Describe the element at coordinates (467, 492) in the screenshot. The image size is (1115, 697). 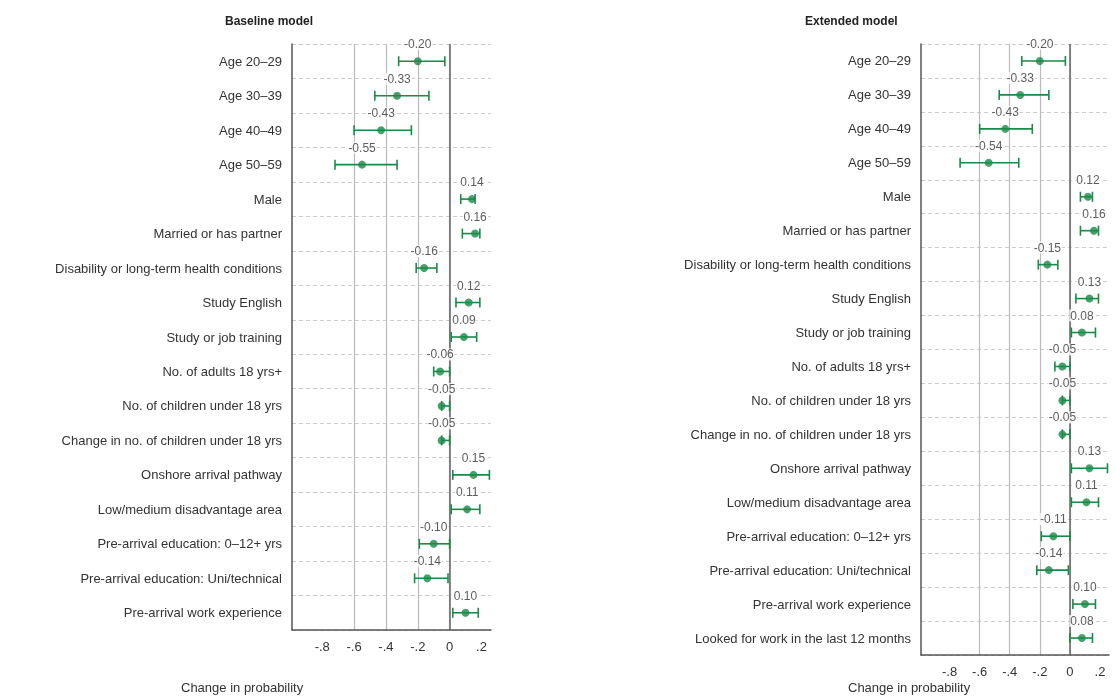
I see `data-label: 0.11` at that location.